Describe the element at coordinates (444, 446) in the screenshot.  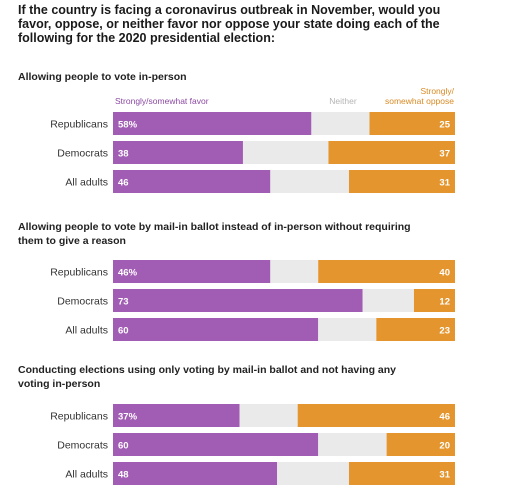
I see `data-label-oppose: 20` at that location.